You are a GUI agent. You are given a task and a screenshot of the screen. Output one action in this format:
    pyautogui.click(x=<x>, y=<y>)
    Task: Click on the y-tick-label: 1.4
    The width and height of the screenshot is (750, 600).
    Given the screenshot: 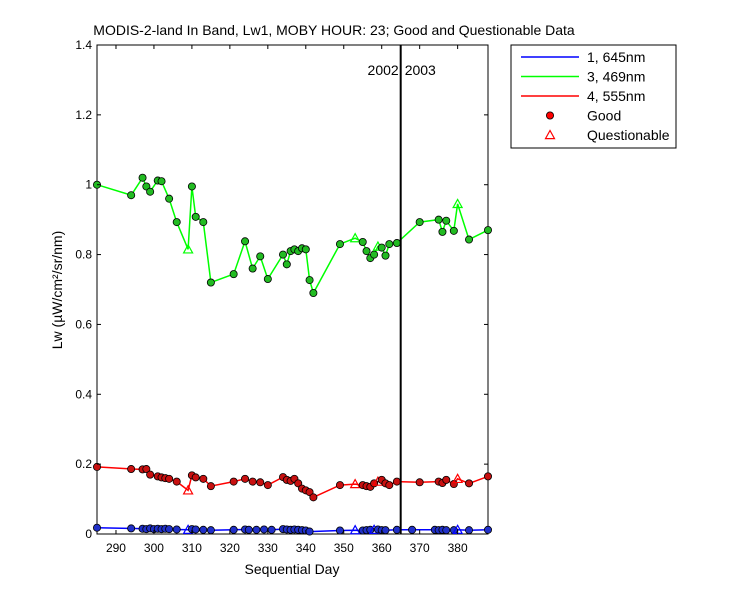 What is the action you would take?
    pyautogui.click(x=83, y=45)
    